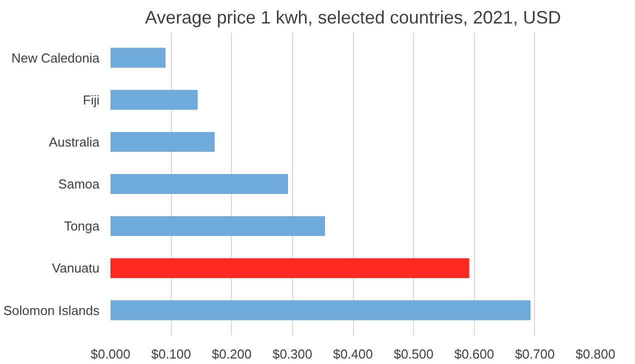 Image resolution: width=635 pixels, height=364 pixels. I want to click on x-tick-label: $0.700, so click(534, 354).